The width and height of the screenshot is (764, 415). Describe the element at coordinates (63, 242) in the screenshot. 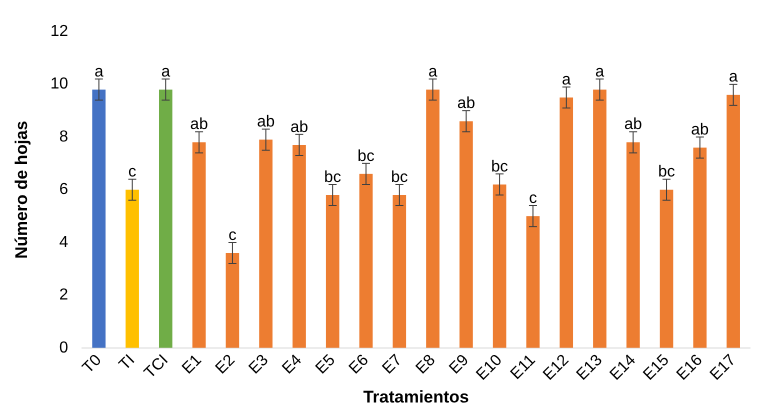

I see `y-tick-label: 4` at that location.